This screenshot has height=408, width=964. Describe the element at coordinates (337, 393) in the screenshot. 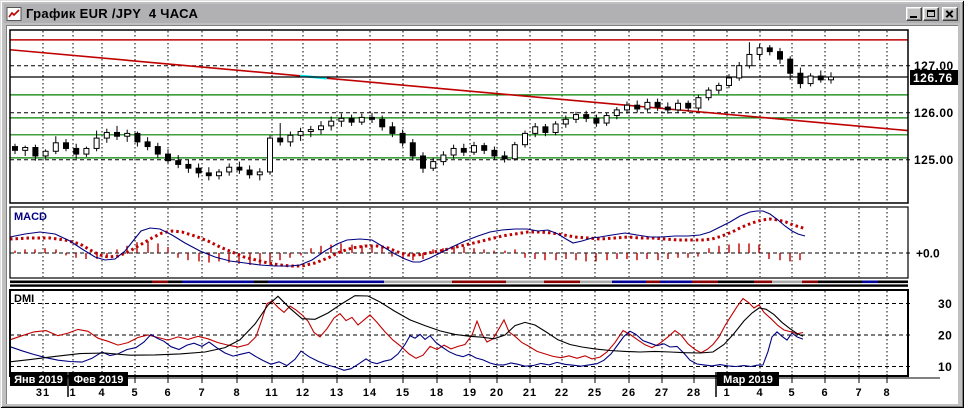

I see `date-tick-label: 13` at that location.